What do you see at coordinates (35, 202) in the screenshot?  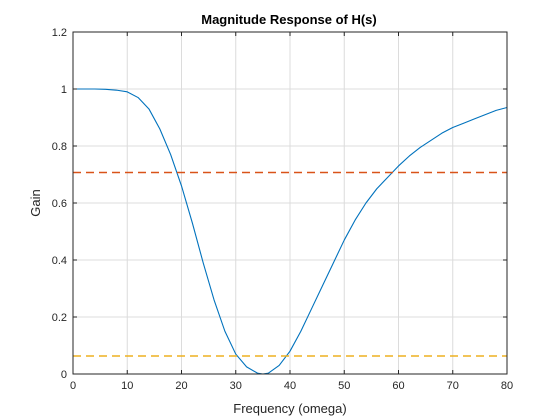 I see `y-axis-label: Gain` at bounding box center [35, 202].